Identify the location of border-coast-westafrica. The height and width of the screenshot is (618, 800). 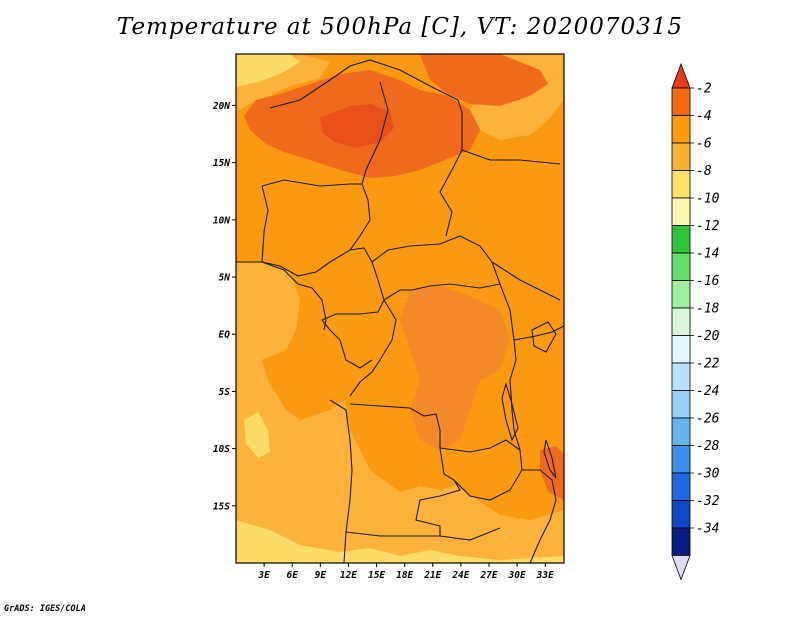
(281, 296).